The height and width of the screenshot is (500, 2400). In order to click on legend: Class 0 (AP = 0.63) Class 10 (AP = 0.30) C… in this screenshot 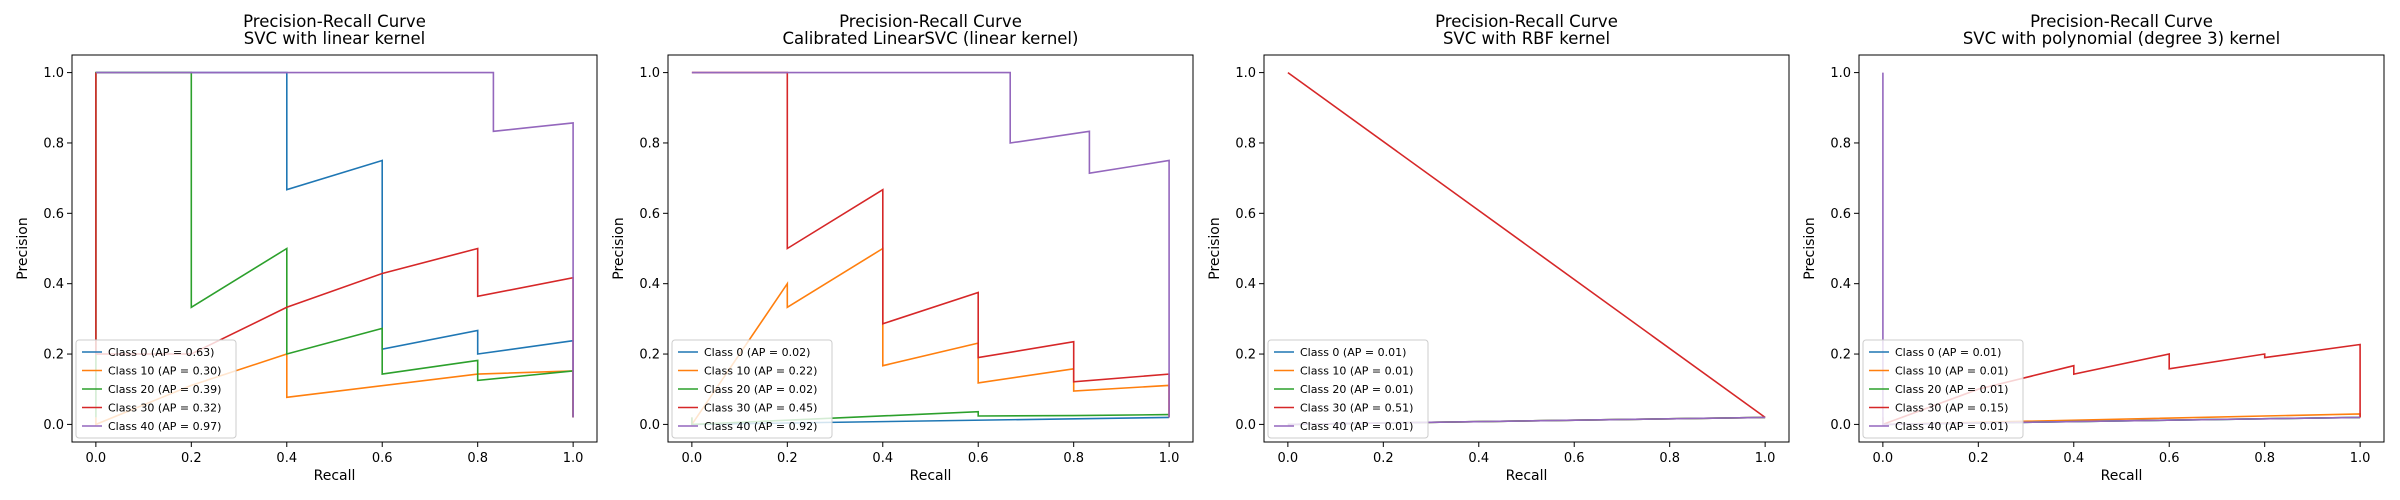, I will do `click(156, 389)`.